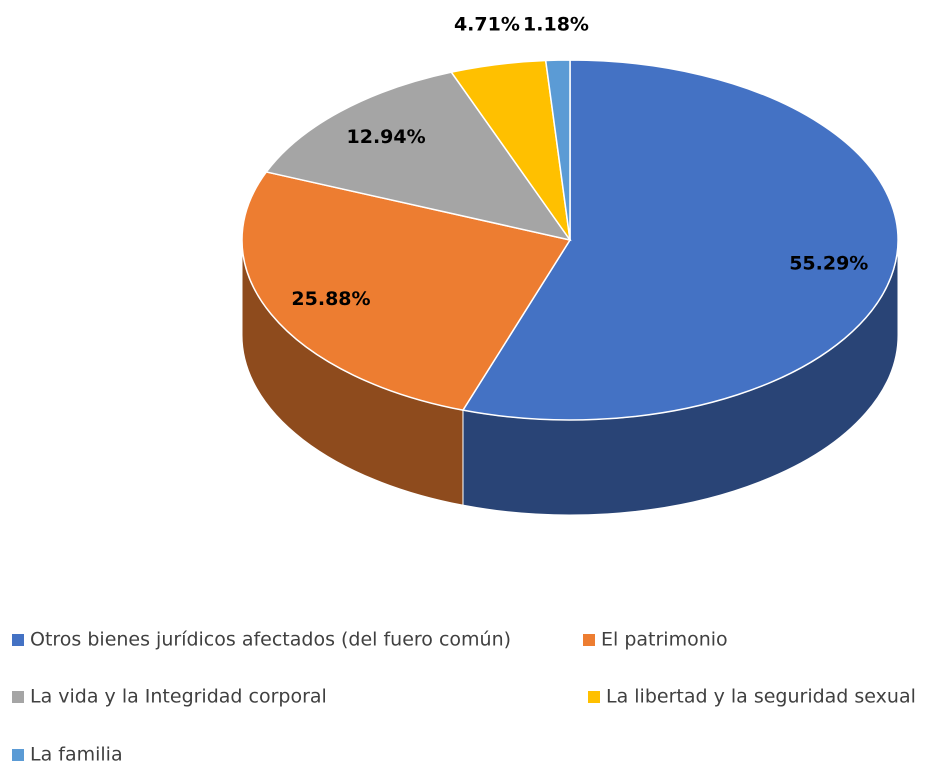 The width and height of the screenshot is (945, 773). I want to click on legend-label: La vida y la Integridad corporal, so click(178, 697).